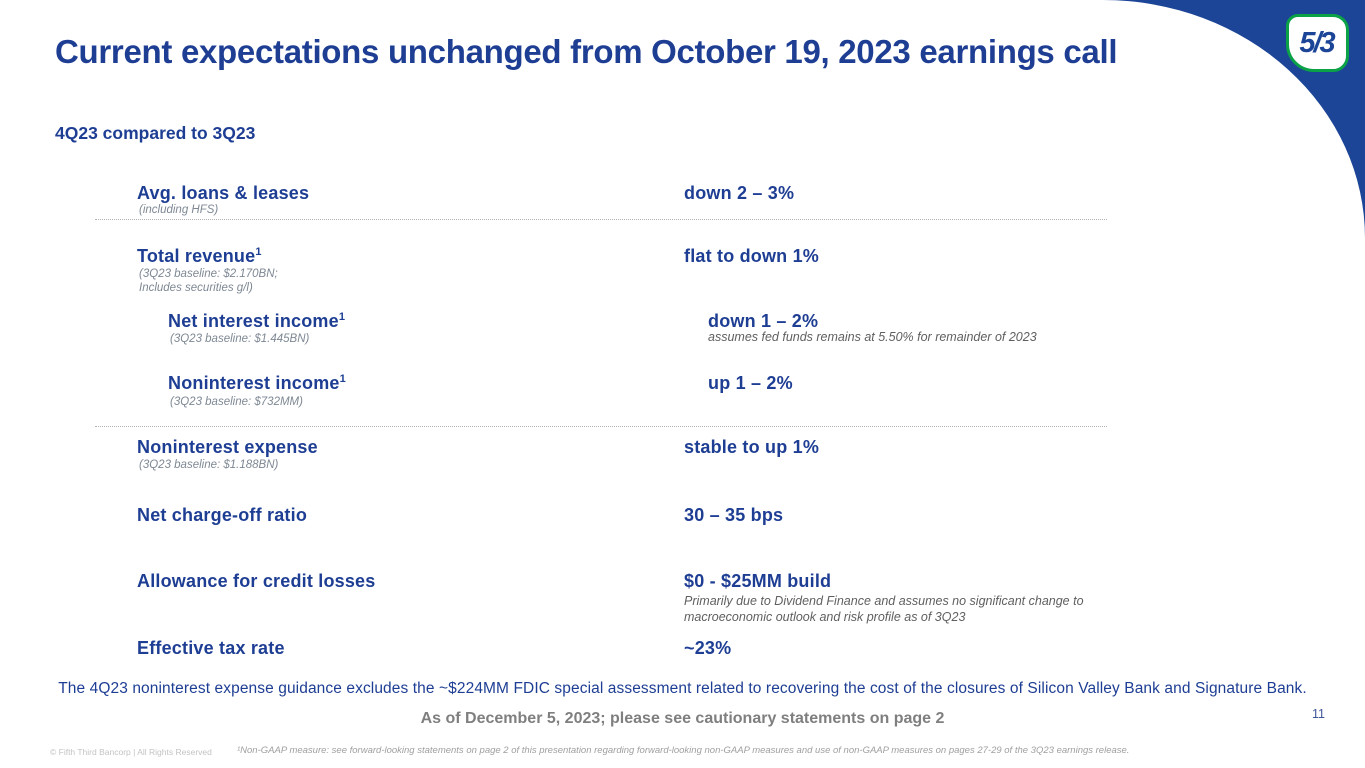  What do you see at coordinates (199, 256) in the screenshot?
I see `row-label: Total revenue1` at bounding box center [199, 256].